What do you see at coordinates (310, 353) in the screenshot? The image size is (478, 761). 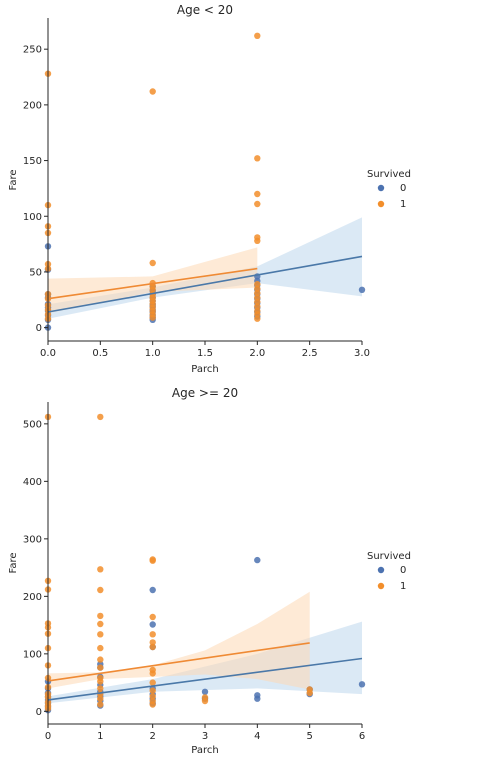 I see `x-tick-label: 2.5` at bounding box center [310, 353].